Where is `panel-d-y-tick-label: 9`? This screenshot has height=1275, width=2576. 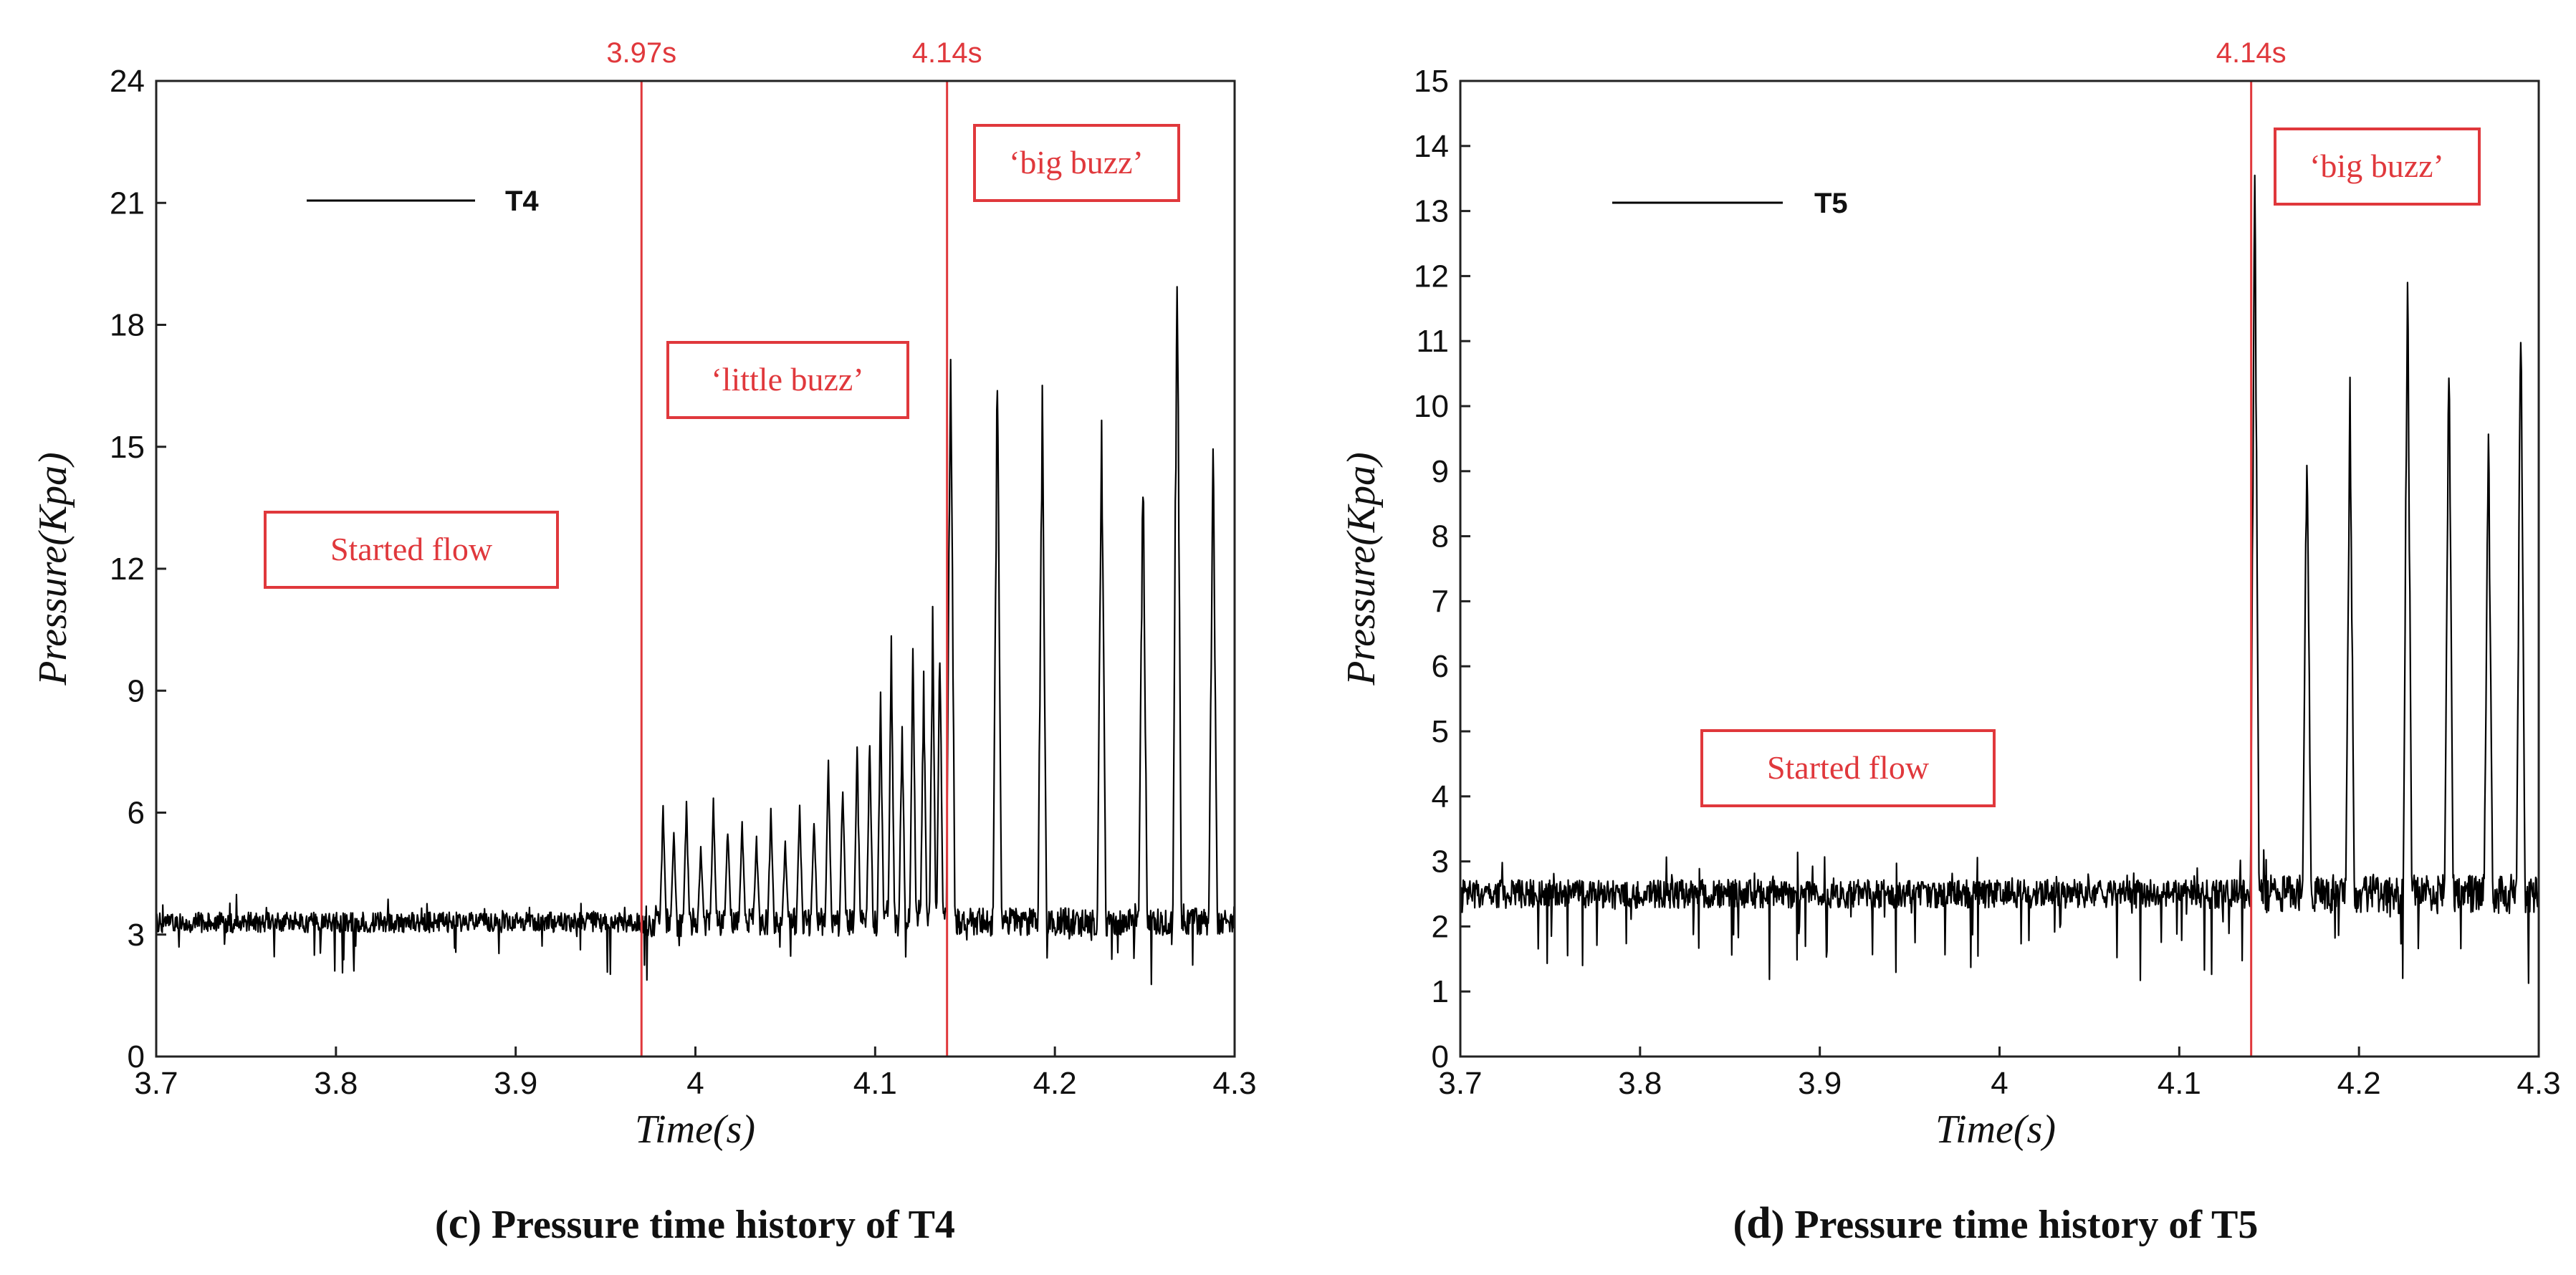
panel-d-y-tick-label: 9 is located at coordinates (1440, 471).